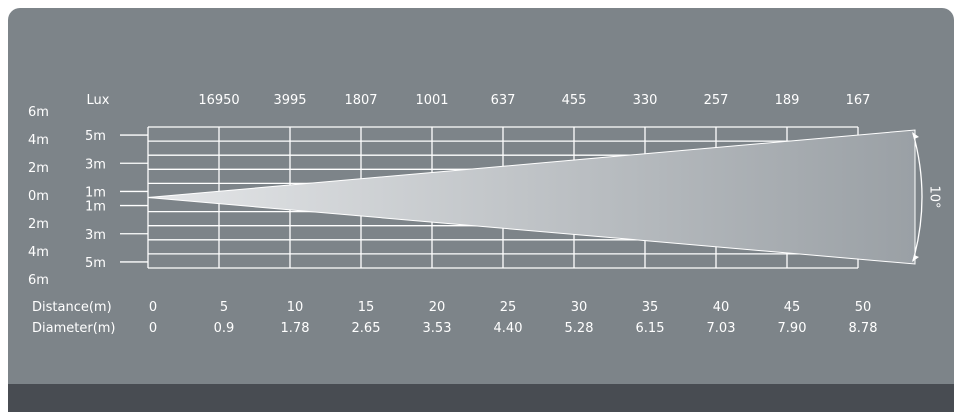  I want to click on distance-value: 15, so click(366, 307).